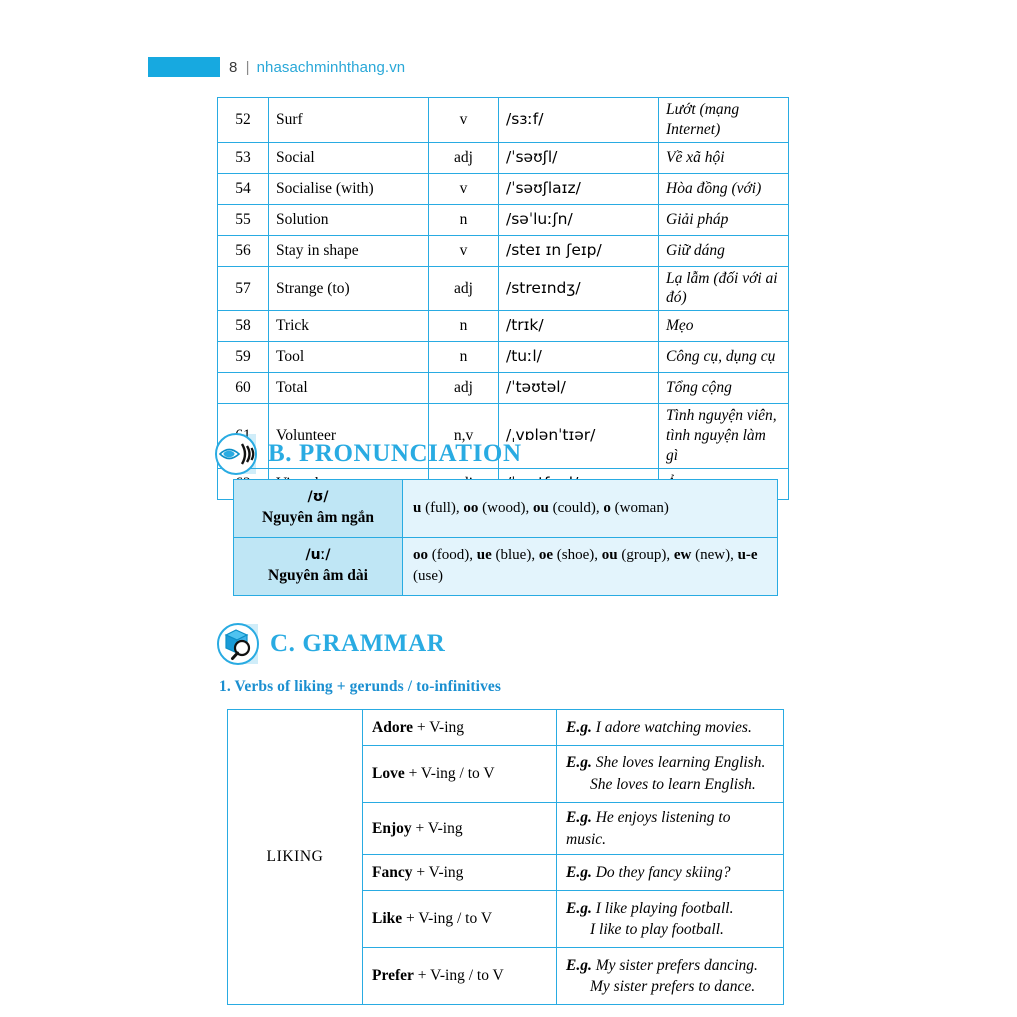 This screenshot has width=1017, height=1017. Describe the element at coordinates (504, 507) in the screenshot. I see `example-word: (wood)` at that location.